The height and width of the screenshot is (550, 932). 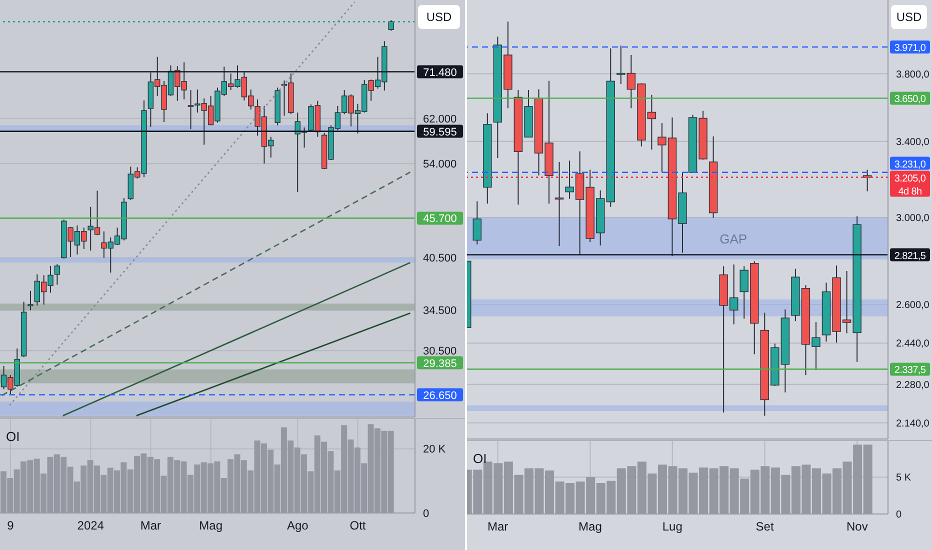 I want to click on ref-line-label: 26.650, so click(x=440, y=396).